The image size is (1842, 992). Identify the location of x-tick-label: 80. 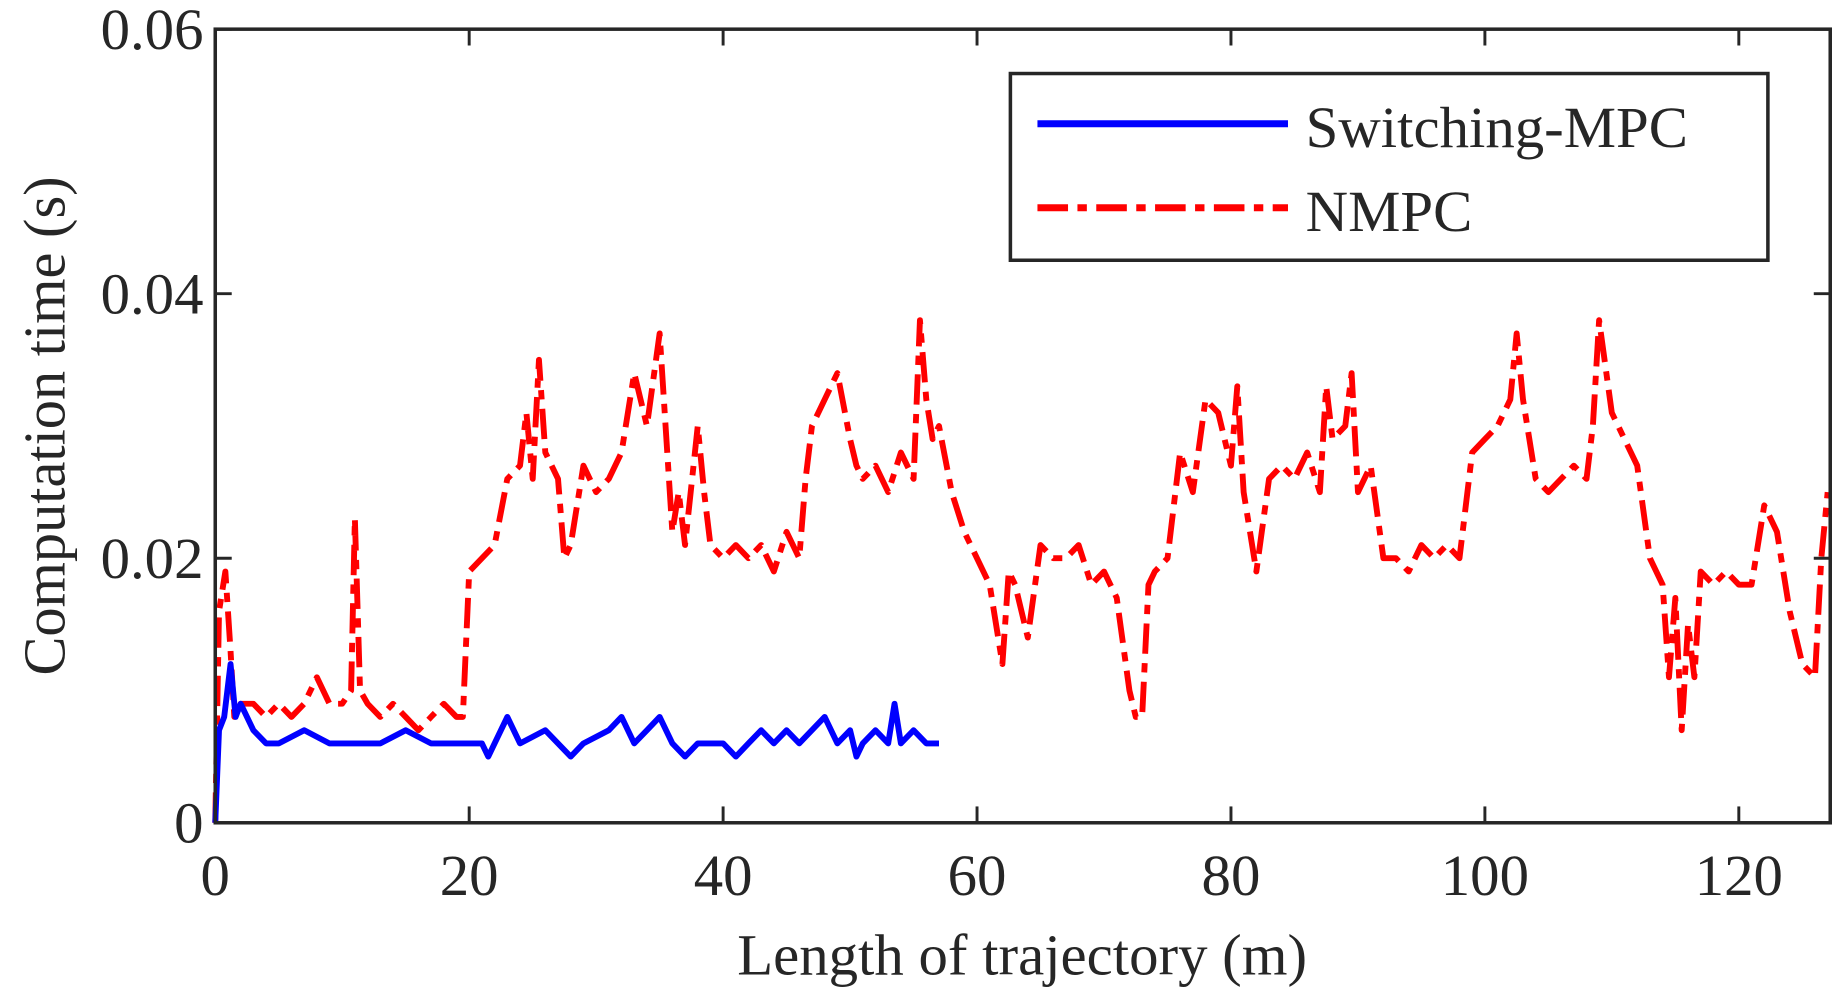
(1231, 875).